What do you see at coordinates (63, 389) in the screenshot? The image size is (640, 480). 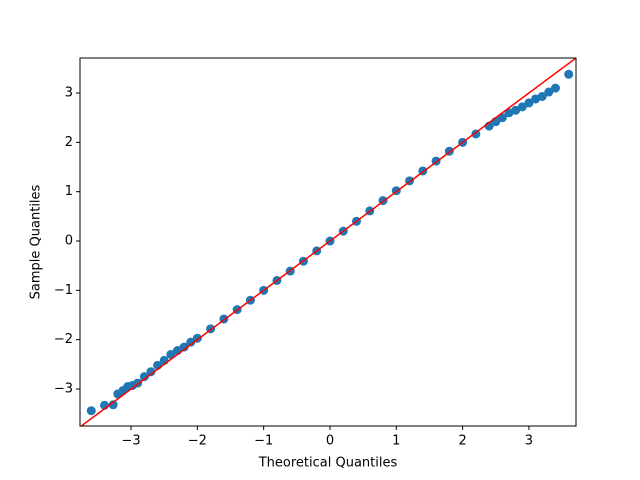 I see `y-tick-label: −3` at bounding box center [63, 389].